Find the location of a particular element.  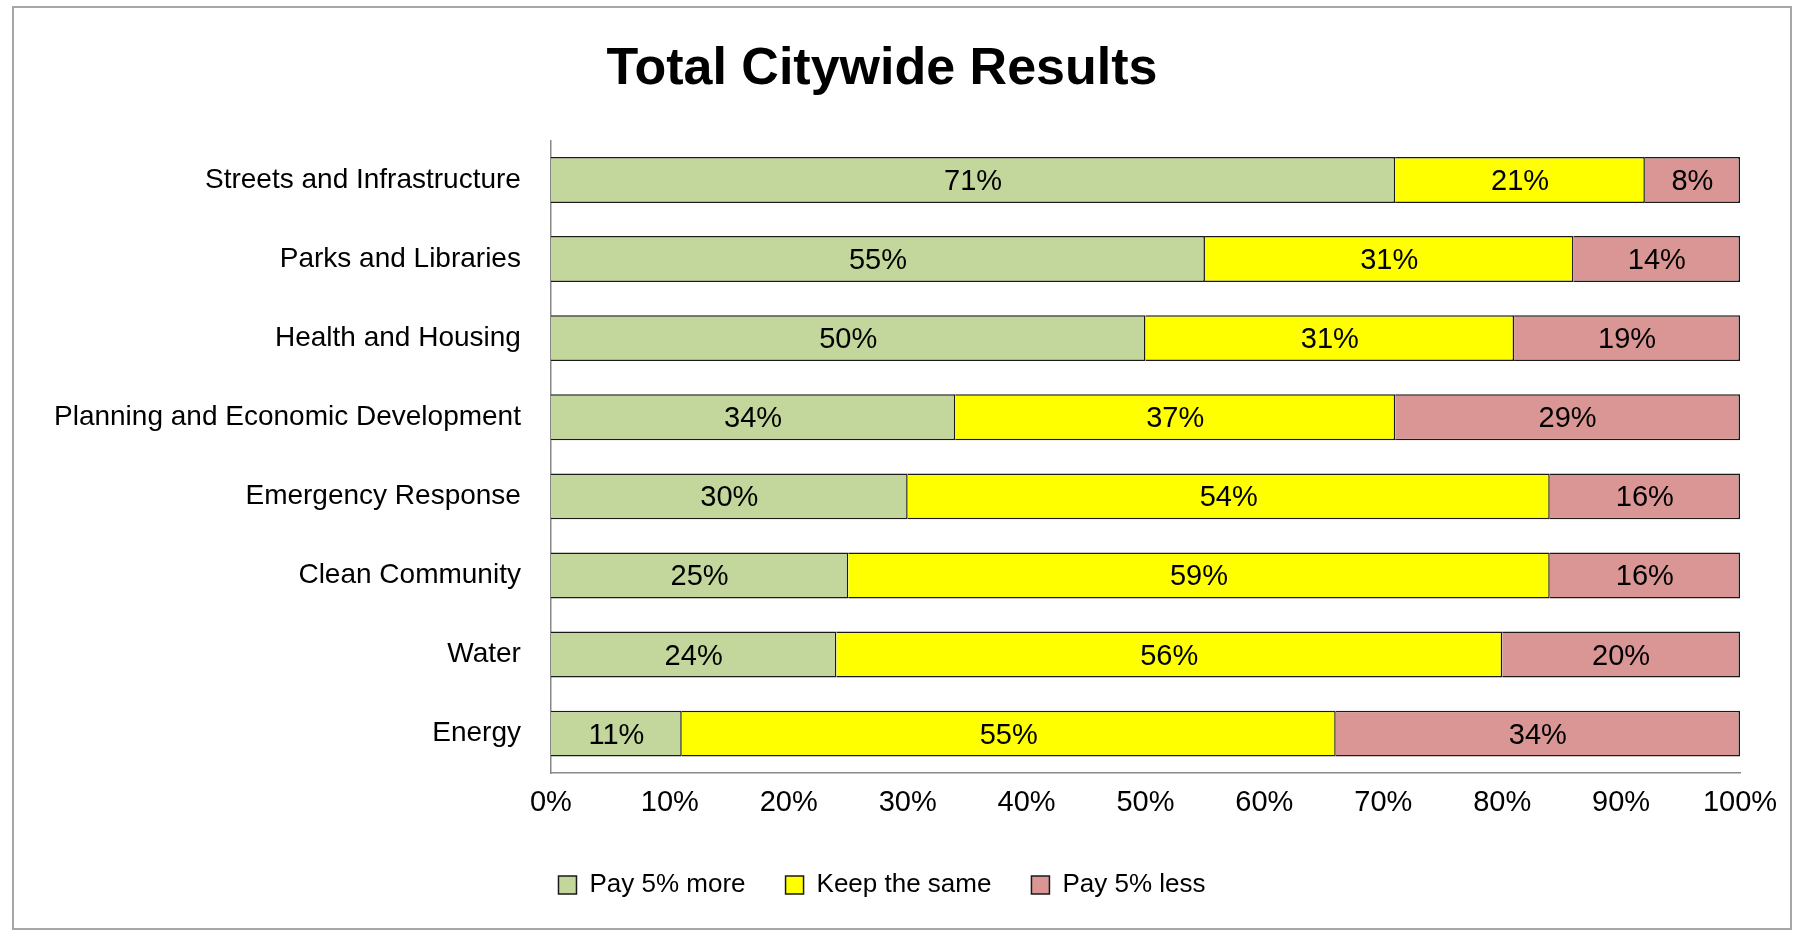

y-tick-label: Water is located at coordinates (484, 653).